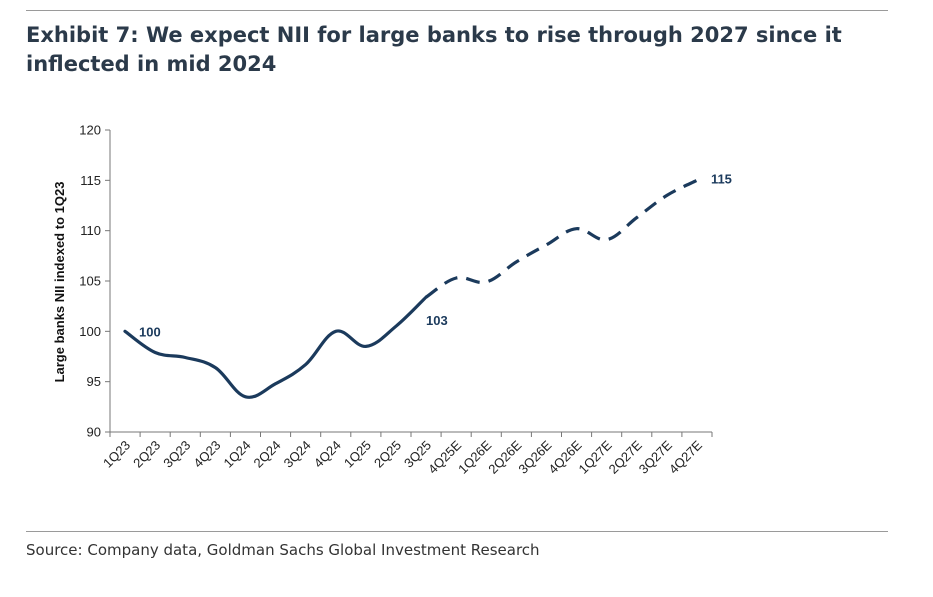  Describe the element at coordinates (236, 454) in the screenshot. I see `x-tick-label: 1Q24` at that location.